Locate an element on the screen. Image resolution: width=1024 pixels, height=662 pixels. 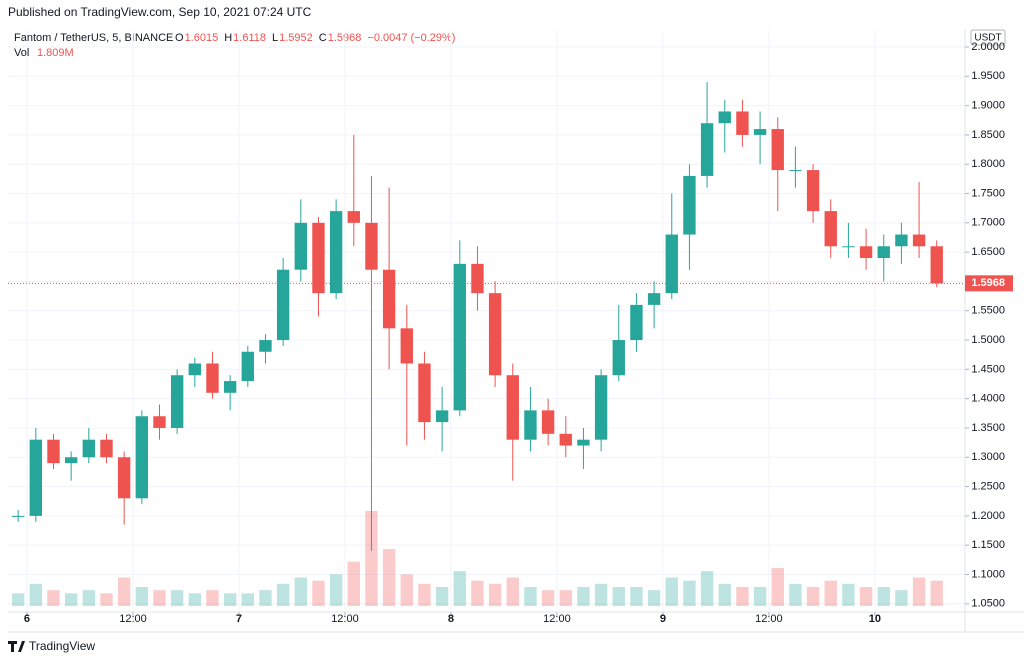
currency: USDT is located at coordinates (987, 38).